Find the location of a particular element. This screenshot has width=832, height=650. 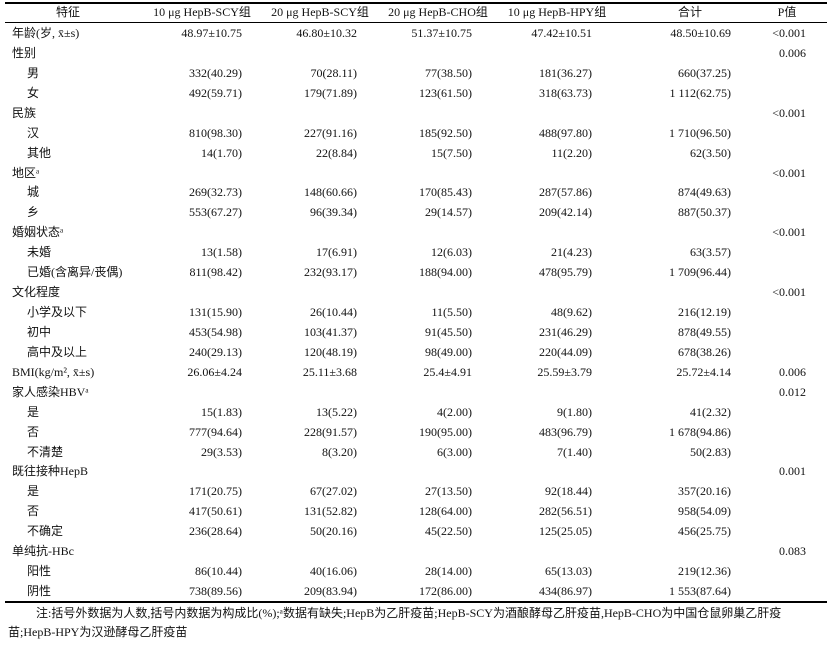

row-label: 性别 is located at coordinates (24, 52).